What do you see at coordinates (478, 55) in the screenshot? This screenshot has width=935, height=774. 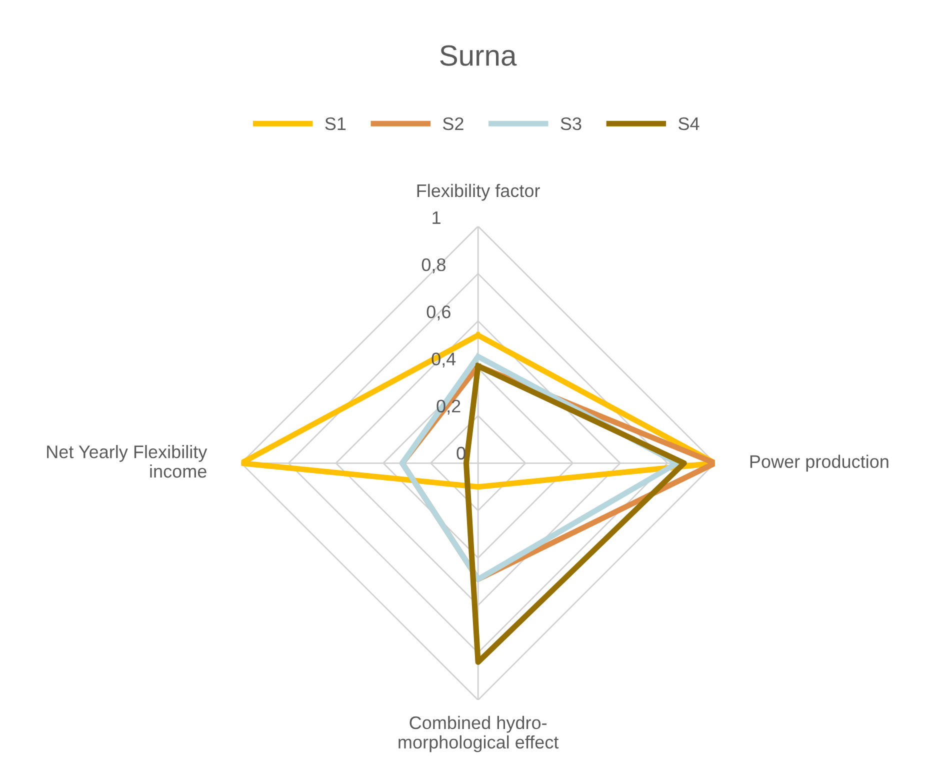 I see `chart-title: Surna` at bounding box center [478, 55].